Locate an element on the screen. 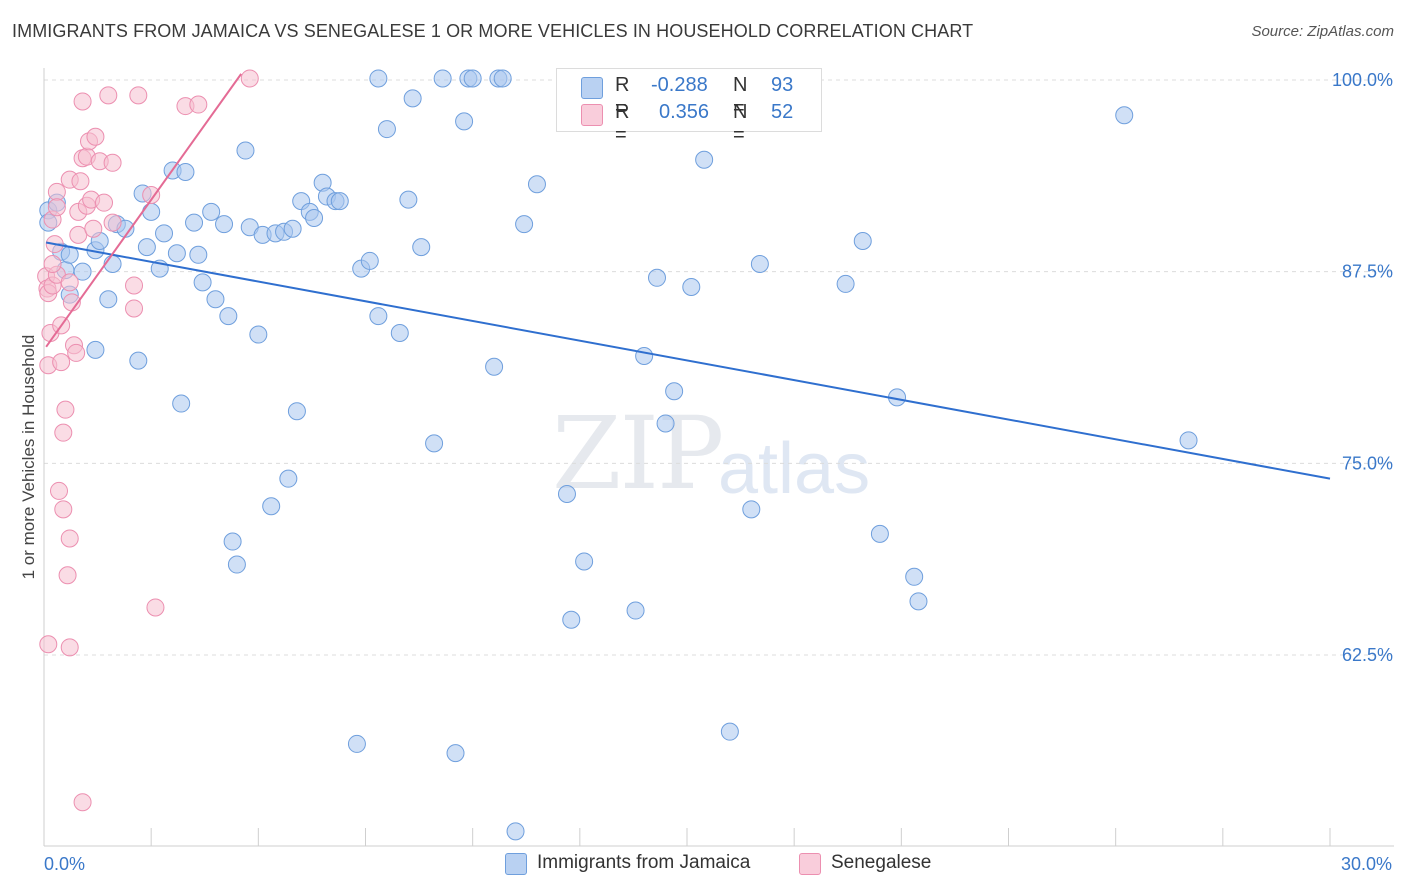 The width and height of the screenshot is (1406, 892). y-tick-label: 62.5% is located at coordinates (1367, 655).